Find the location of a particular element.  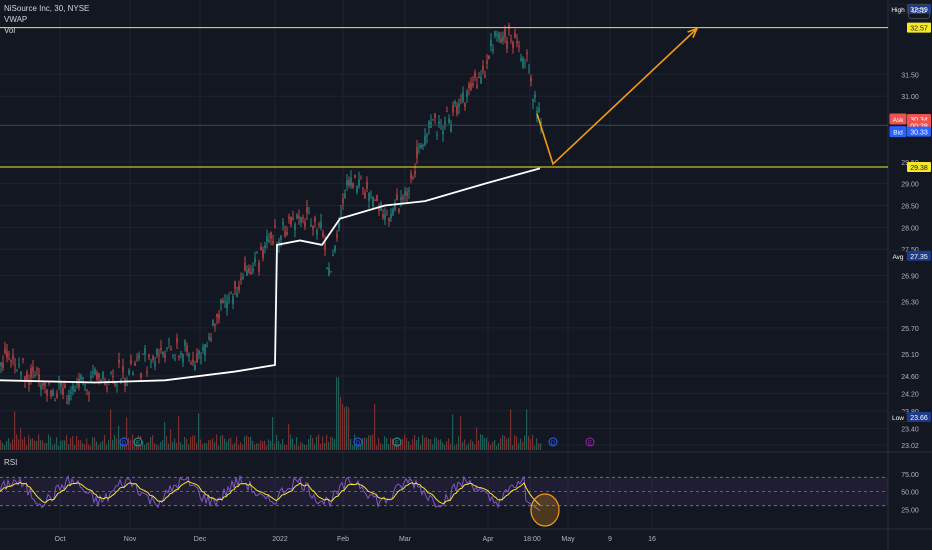

time-axis-tick: Nov is located at coordinates (130, 539).